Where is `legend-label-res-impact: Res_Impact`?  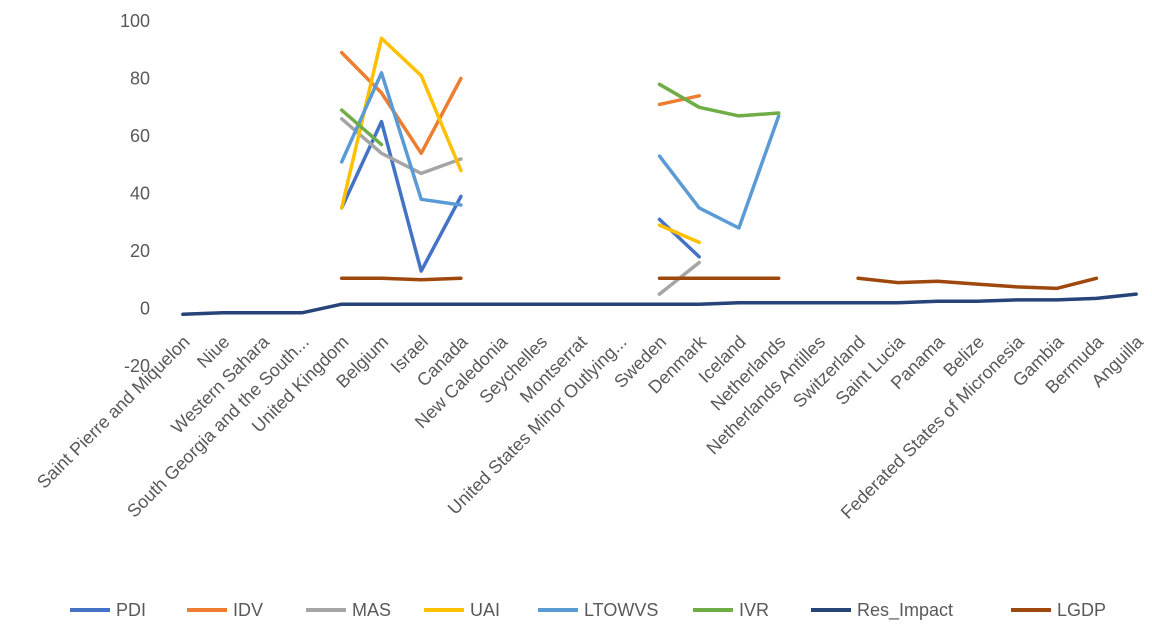
legend-label-res-impact: Res_Impact is located at coordinates (905, 610).